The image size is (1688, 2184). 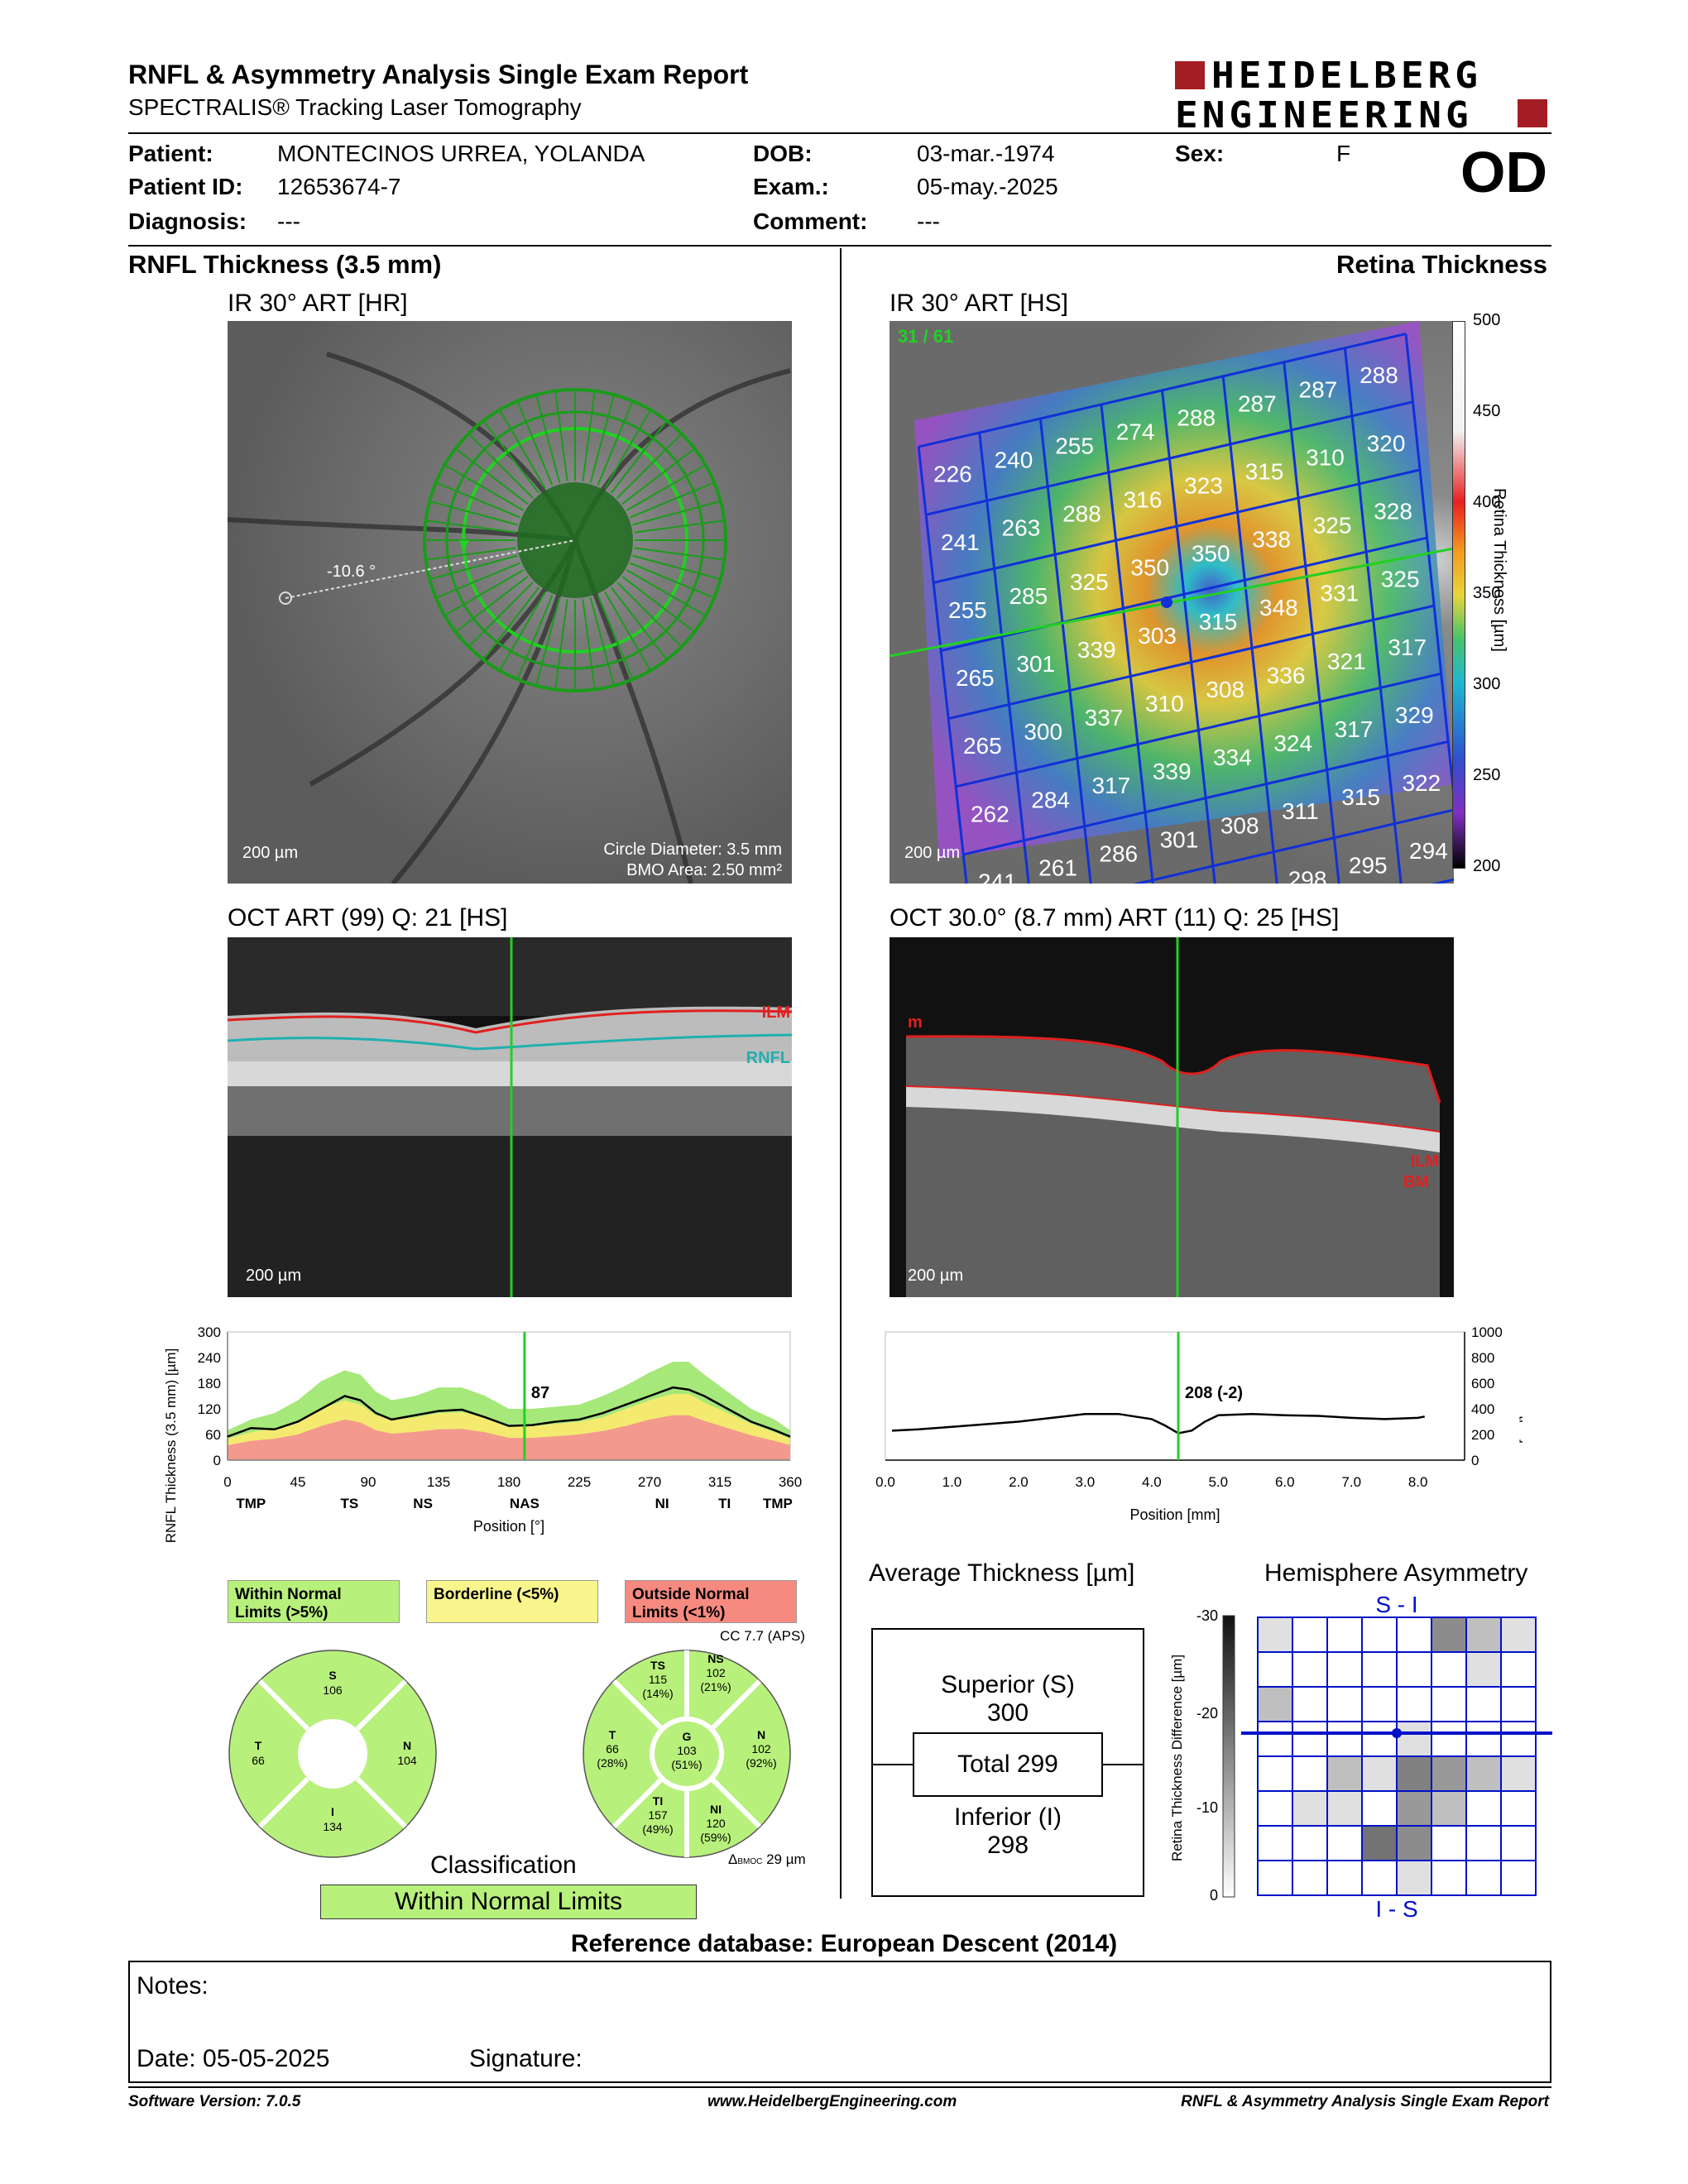 What do you see at coordinates (314, 1601) in the screenshot?
I see `legend-within: Within Normal Limits (>5%)` at bounding box center [314, 1601].